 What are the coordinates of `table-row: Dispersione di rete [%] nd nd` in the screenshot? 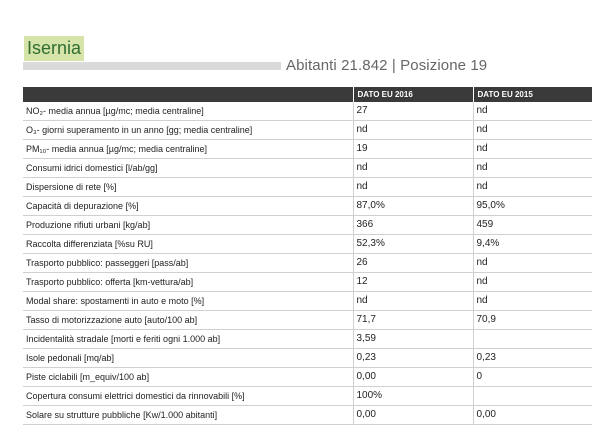 It's located at (307, 187).